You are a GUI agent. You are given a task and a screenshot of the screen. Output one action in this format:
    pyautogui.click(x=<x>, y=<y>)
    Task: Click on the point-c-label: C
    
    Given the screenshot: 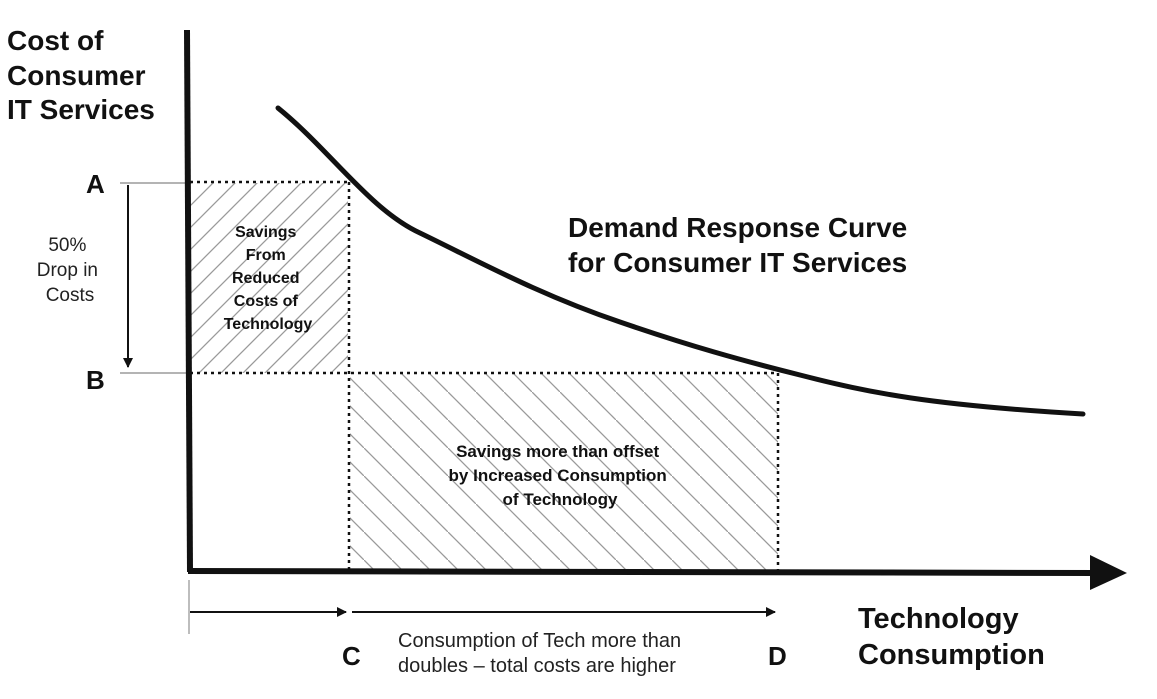 What is the action you would take?
    pyautogui.click(x=351, y=656)
    